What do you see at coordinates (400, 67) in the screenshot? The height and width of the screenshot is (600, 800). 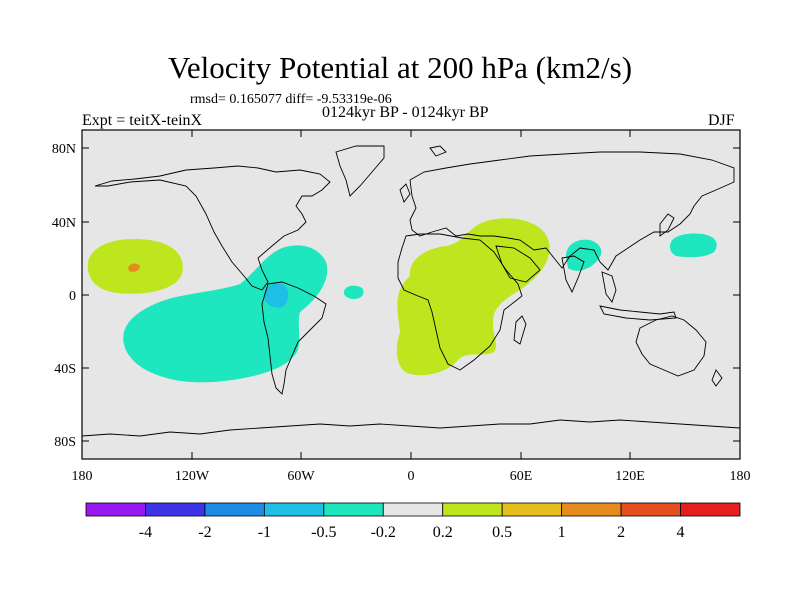 I see `map-title: Velocity Potential at 200 hPa (km2/s)` at bounding box center [400, 67].